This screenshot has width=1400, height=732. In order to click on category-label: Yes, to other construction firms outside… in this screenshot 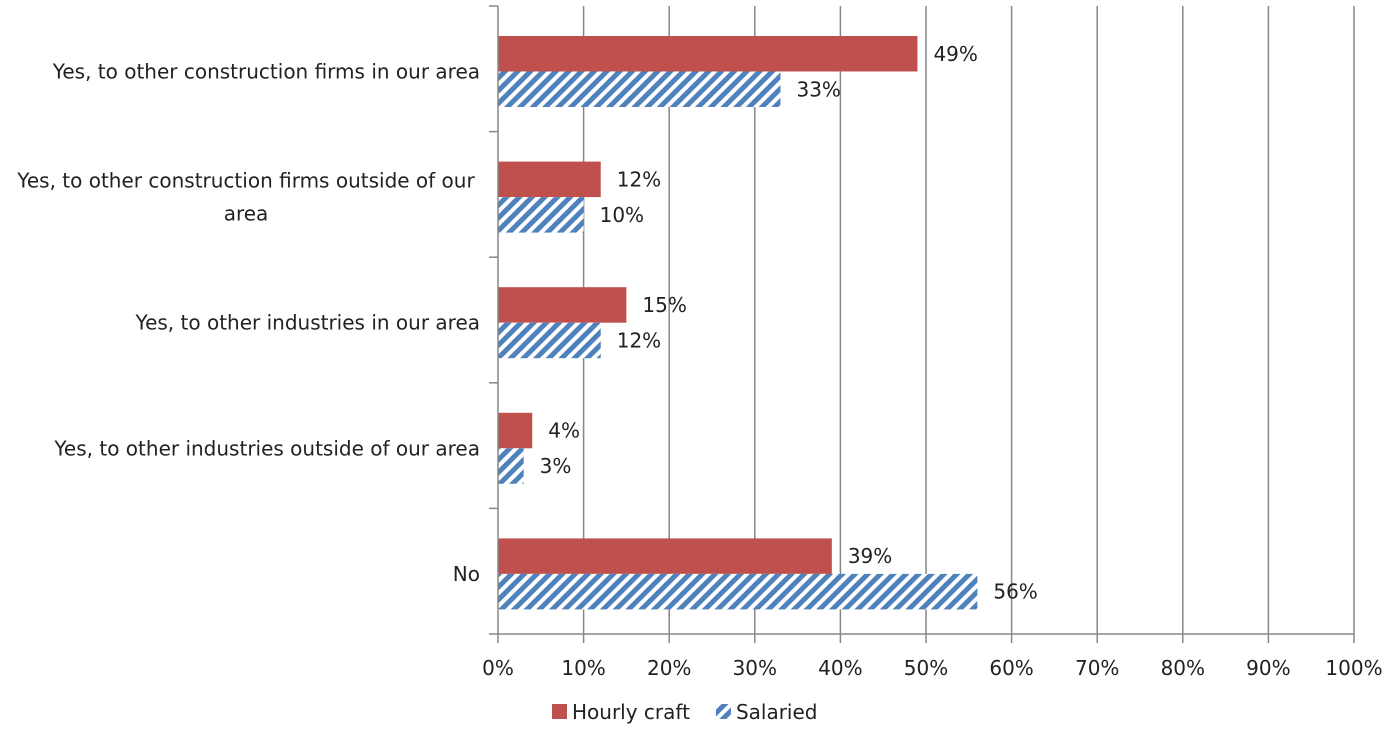, I will do `click(245, 197)`.